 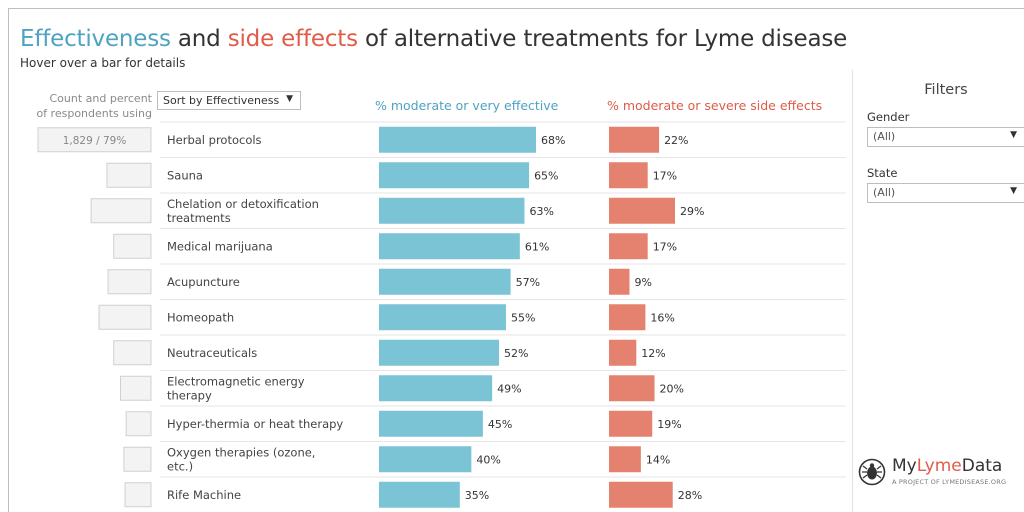 I want to click on state-filter-value: (All), so click(x=884, y=192).